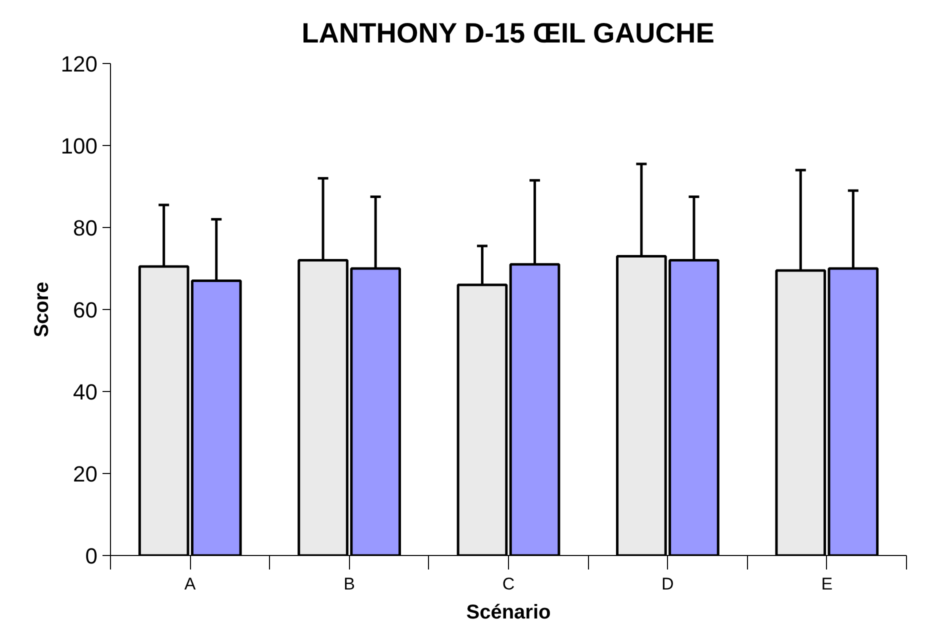 The height and width of the screenshot is (633, 934). Describe the element at coordinates (91, 556) in the screenshot. I see `y-tick-label: 0` at that location.